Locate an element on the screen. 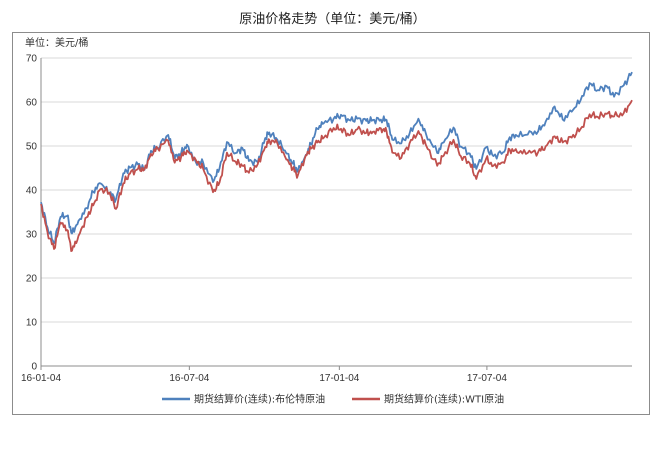 This screenshot has width=665, height=452. y-tick-label: 70 is located at coordinates (32, 59).